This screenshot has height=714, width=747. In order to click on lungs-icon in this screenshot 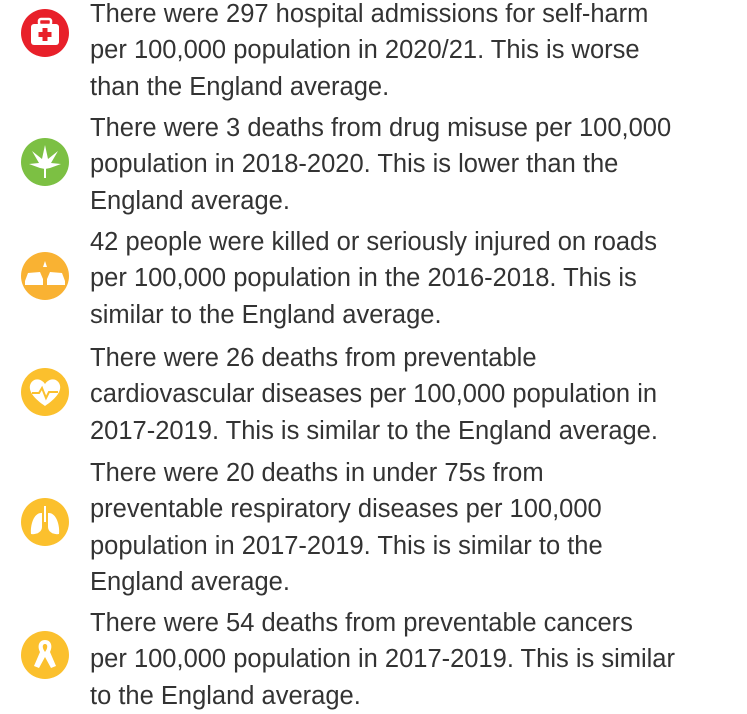, I will do `click(45, 522)`.